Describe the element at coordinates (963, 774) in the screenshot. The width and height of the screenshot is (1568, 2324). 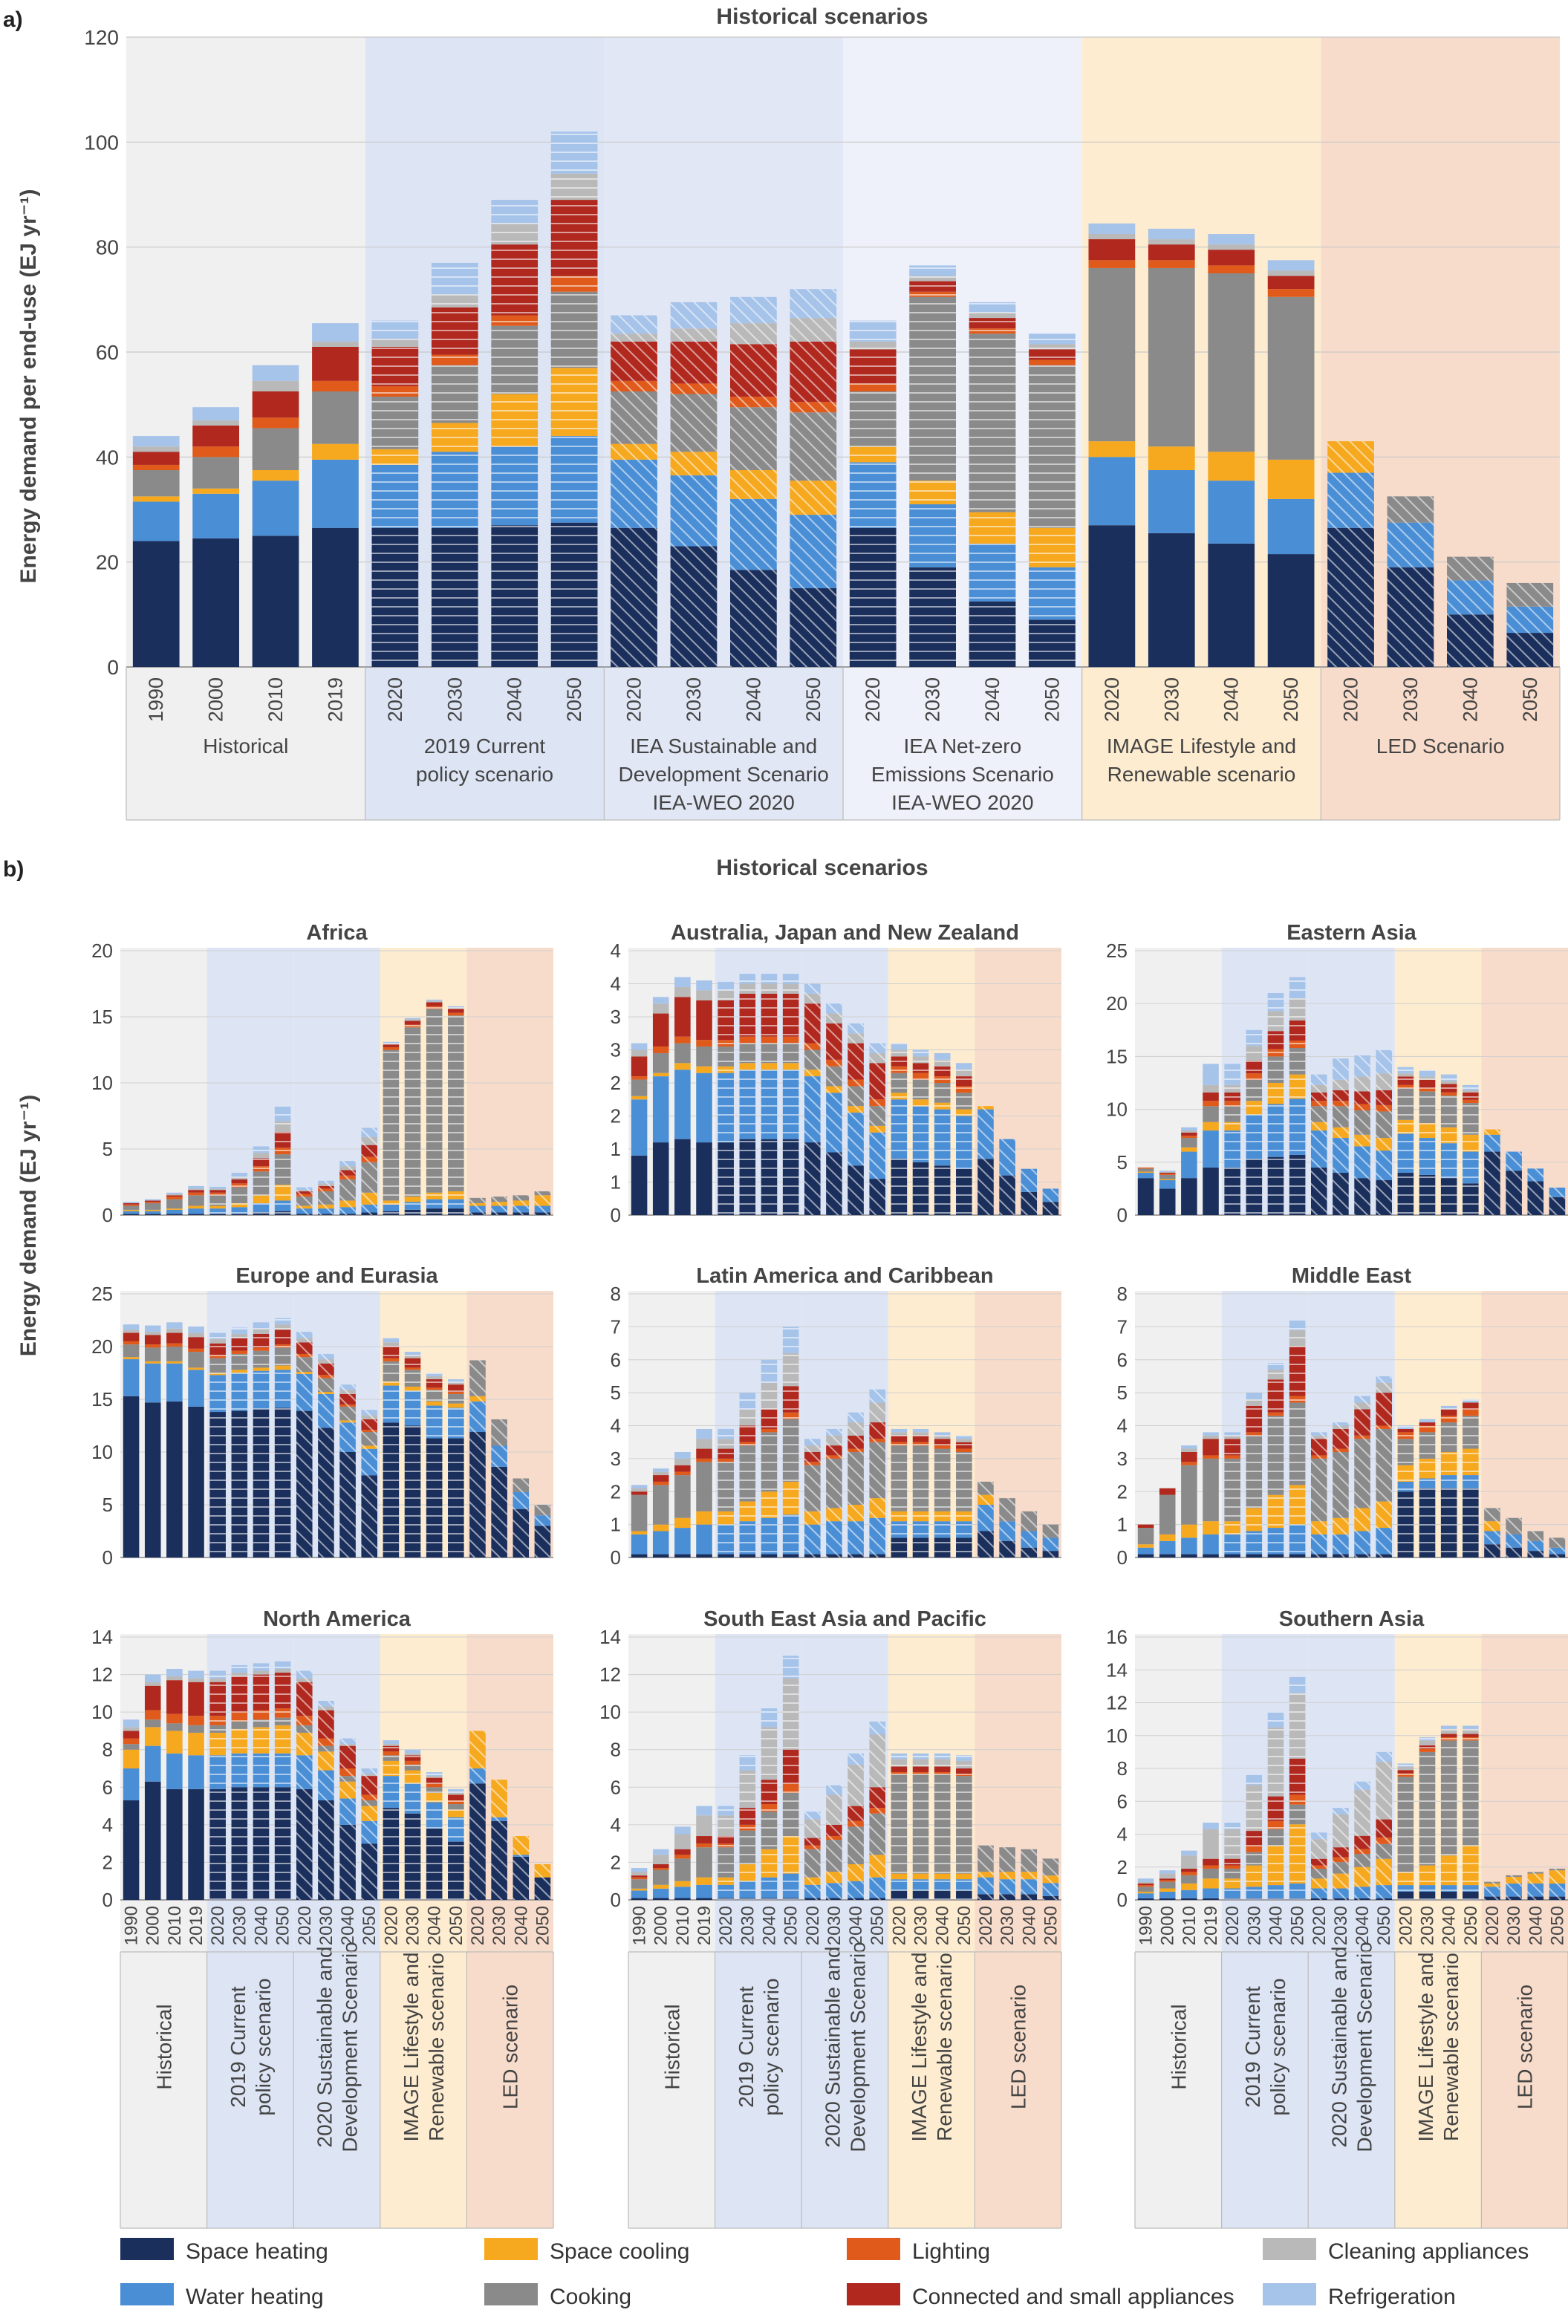
I see `group-label-iea-net-zero-emissions-scenario-iea-weo-2020: Emissions Scenario` at that location.